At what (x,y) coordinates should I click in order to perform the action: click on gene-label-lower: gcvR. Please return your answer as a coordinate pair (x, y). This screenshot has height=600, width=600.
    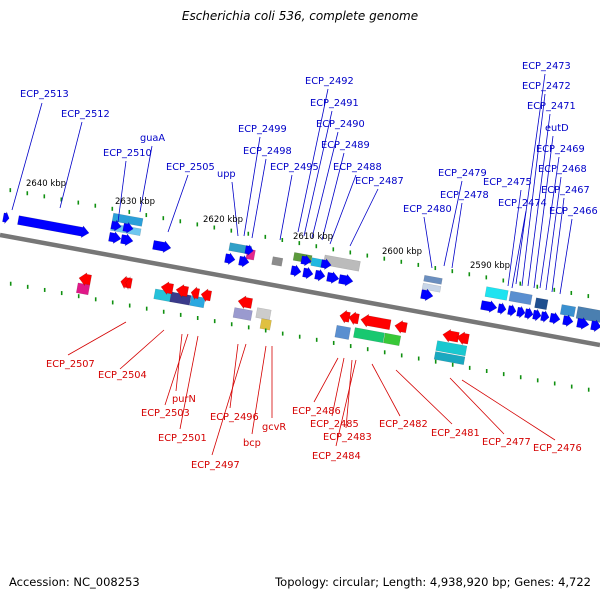
    Looking at the image, I should click on (274, 427).